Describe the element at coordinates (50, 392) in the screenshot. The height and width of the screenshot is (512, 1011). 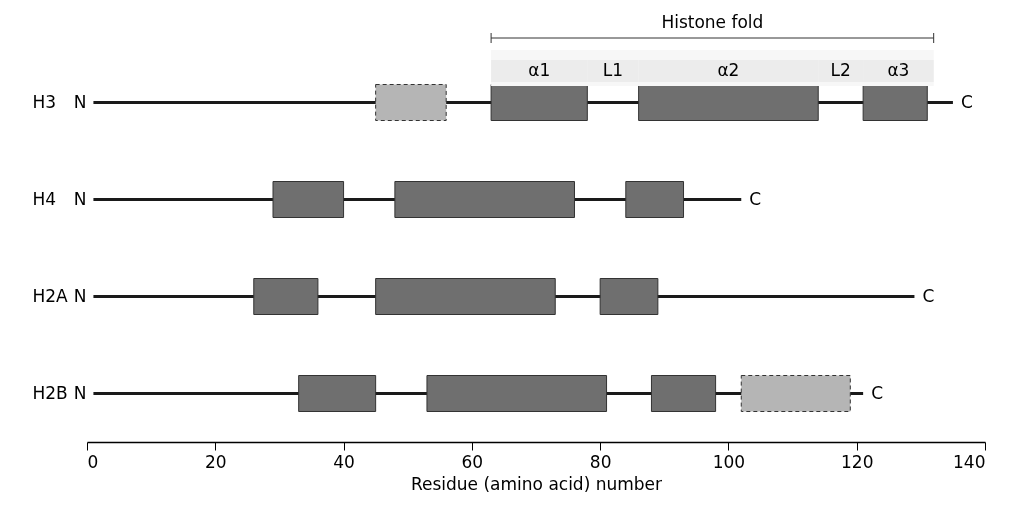
I see `y-tick-label: H2B` at that location.